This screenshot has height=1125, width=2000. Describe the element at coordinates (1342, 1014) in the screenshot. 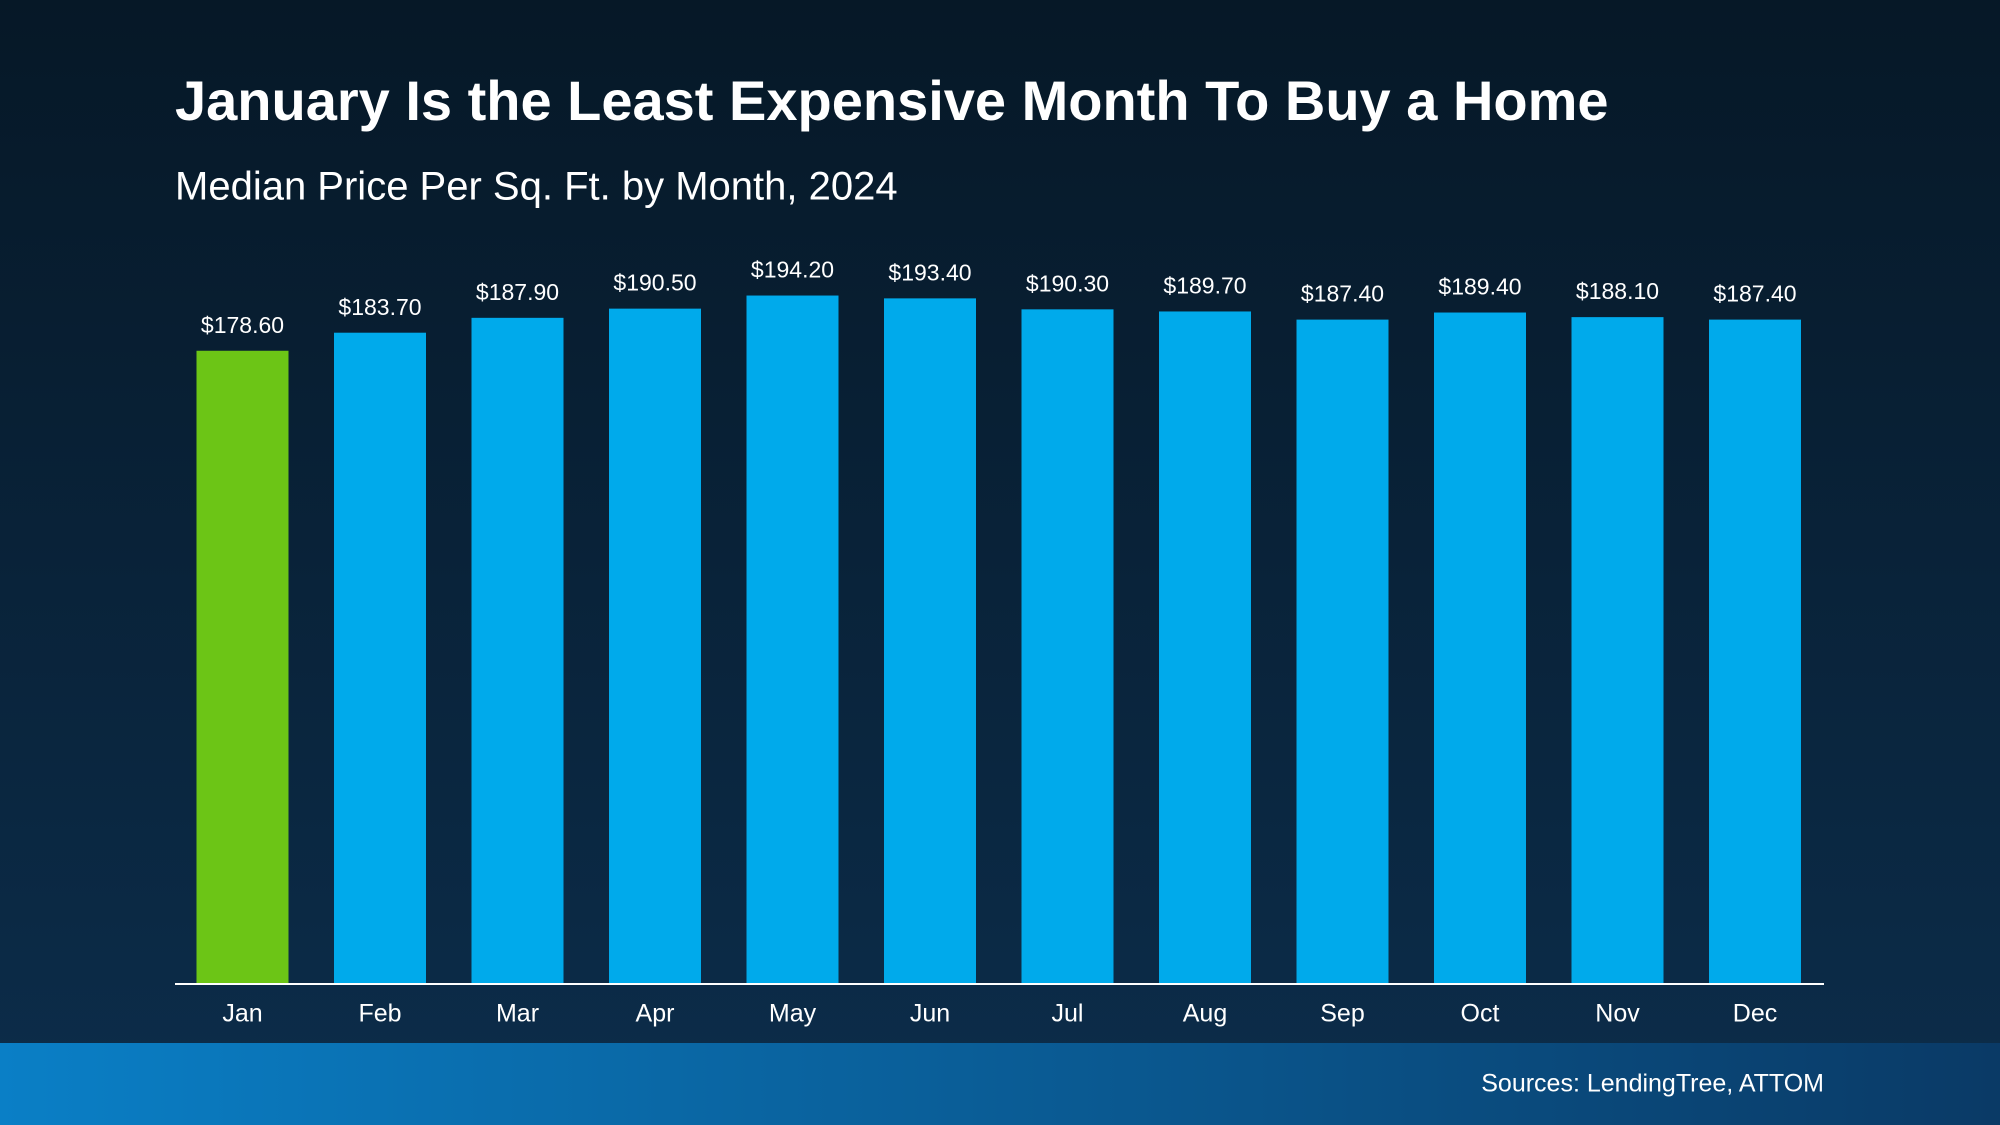

I see `x-tick-label: Sep` at that location.